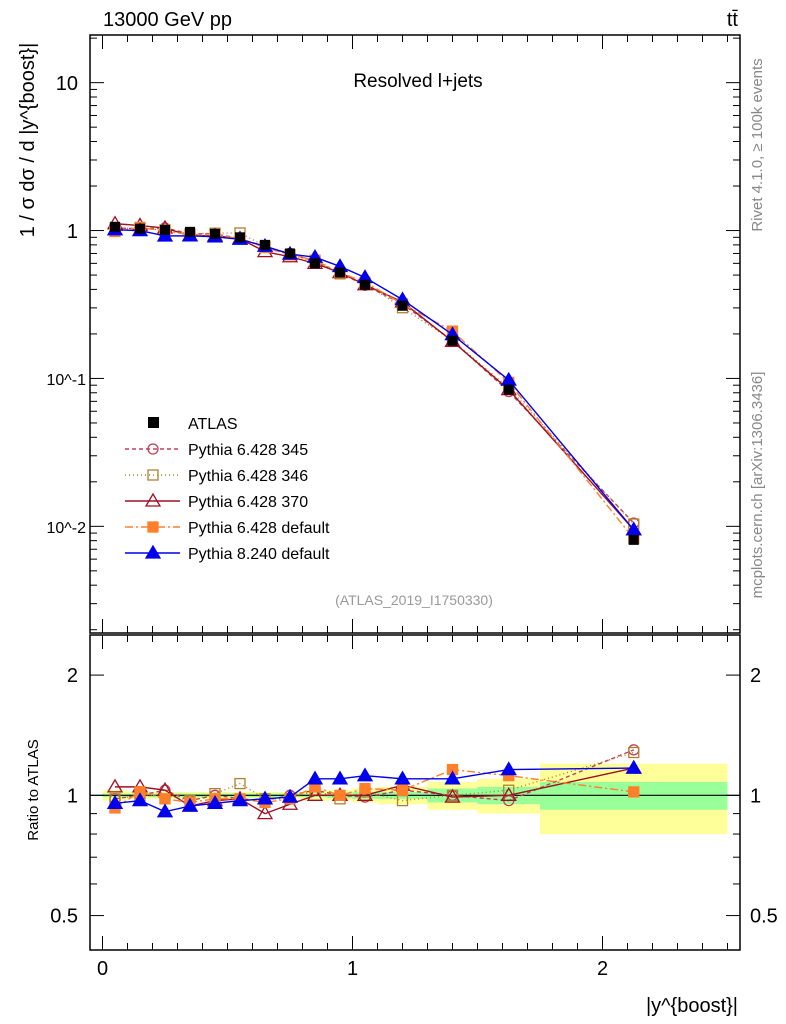 This screenshot has height=1024, width=786. Describe the element at coordinates (102, 969) in the screenshot. I see `x-tick-label: 0` at that location.